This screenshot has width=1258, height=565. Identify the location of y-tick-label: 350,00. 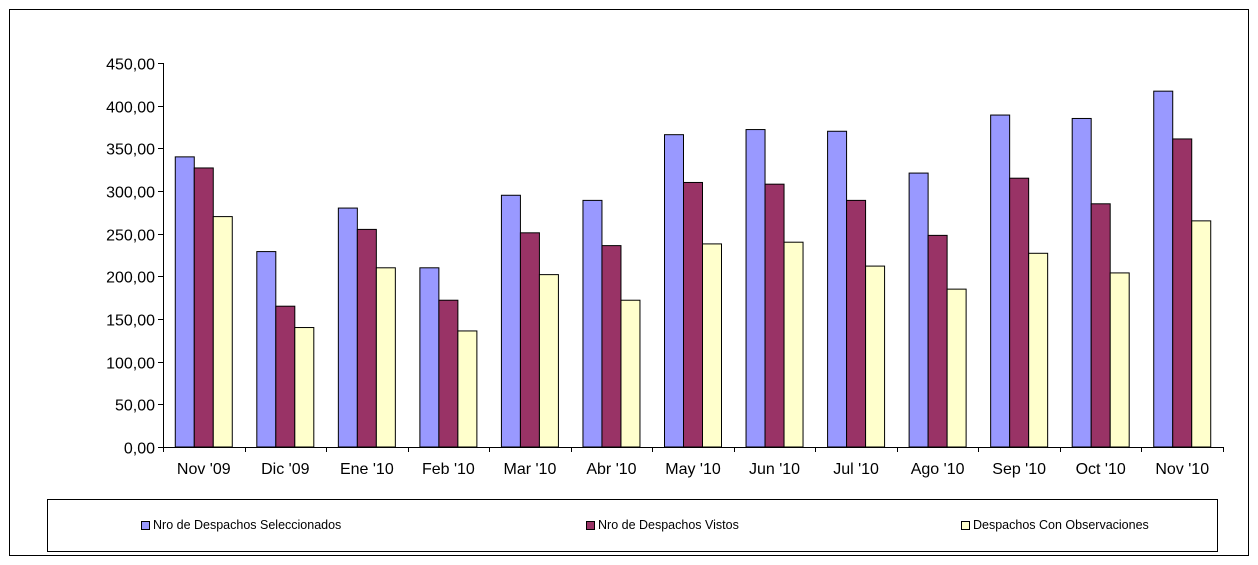
(130, 150).